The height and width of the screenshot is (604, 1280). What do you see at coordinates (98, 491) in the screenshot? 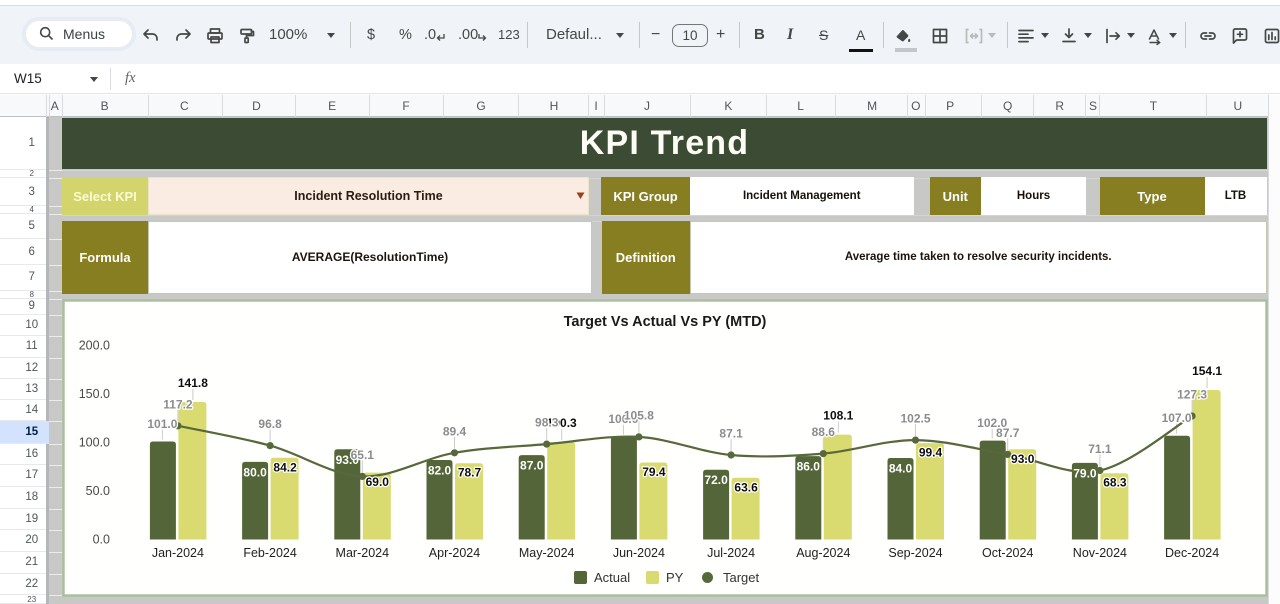
I see `svg-text: 50.0` at bounding box center [98, 491].